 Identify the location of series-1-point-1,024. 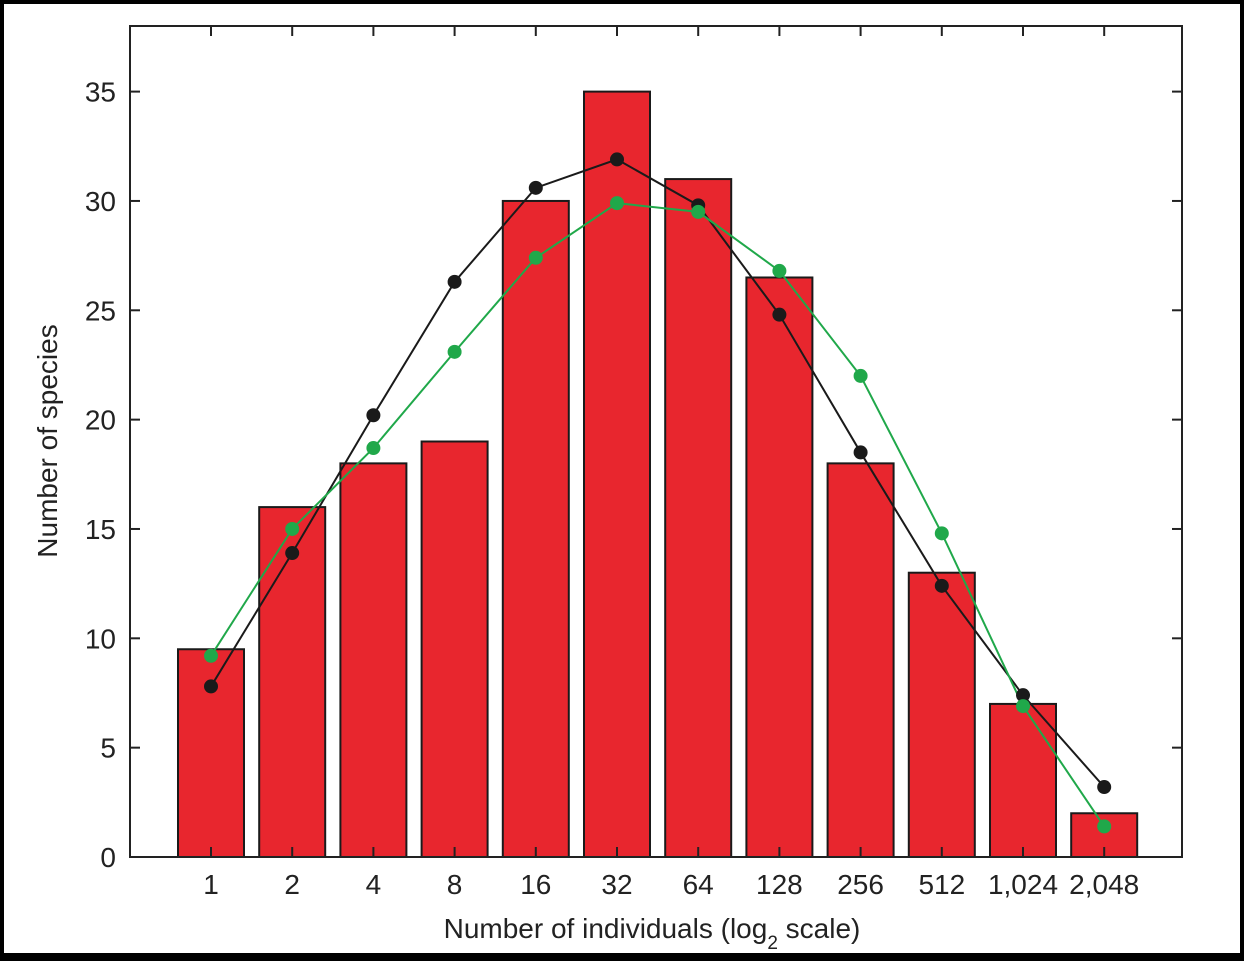
(1023, 695).